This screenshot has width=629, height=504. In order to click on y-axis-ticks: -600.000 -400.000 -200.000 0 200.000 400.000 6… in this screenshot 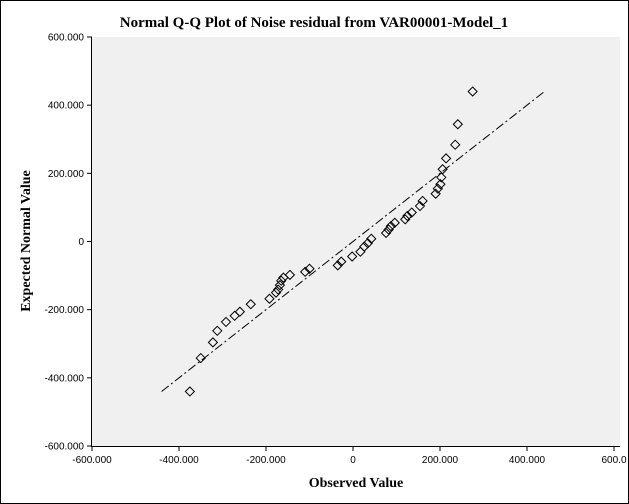, I will do `click(68, 243)`.